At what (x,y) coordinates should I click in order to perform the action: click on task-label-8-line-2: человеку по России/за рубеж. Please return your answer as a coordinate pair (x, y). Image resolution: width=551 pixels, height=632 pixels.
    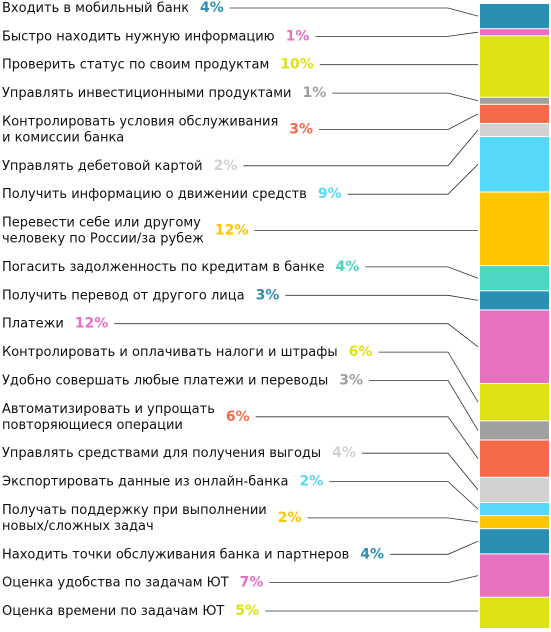
    Looking at the image, I should click on (103, 239).